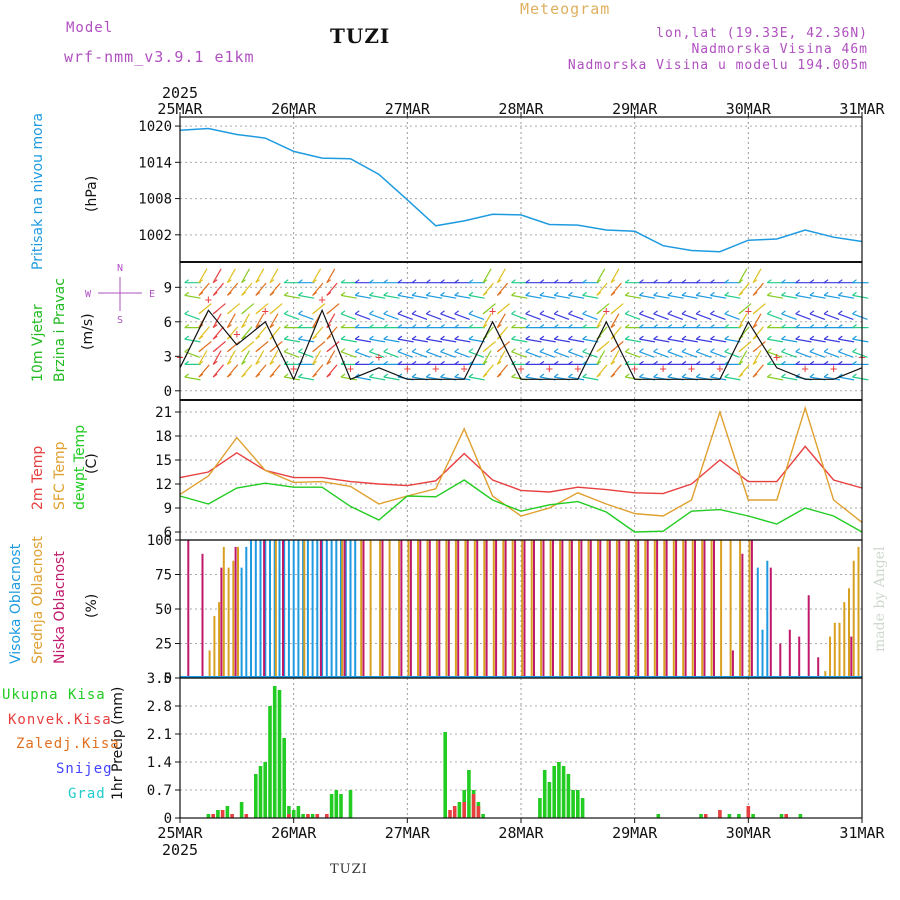 The image size is (900, 900). I want to click on x-label-bottom: 26MAR, so click(294, 833).